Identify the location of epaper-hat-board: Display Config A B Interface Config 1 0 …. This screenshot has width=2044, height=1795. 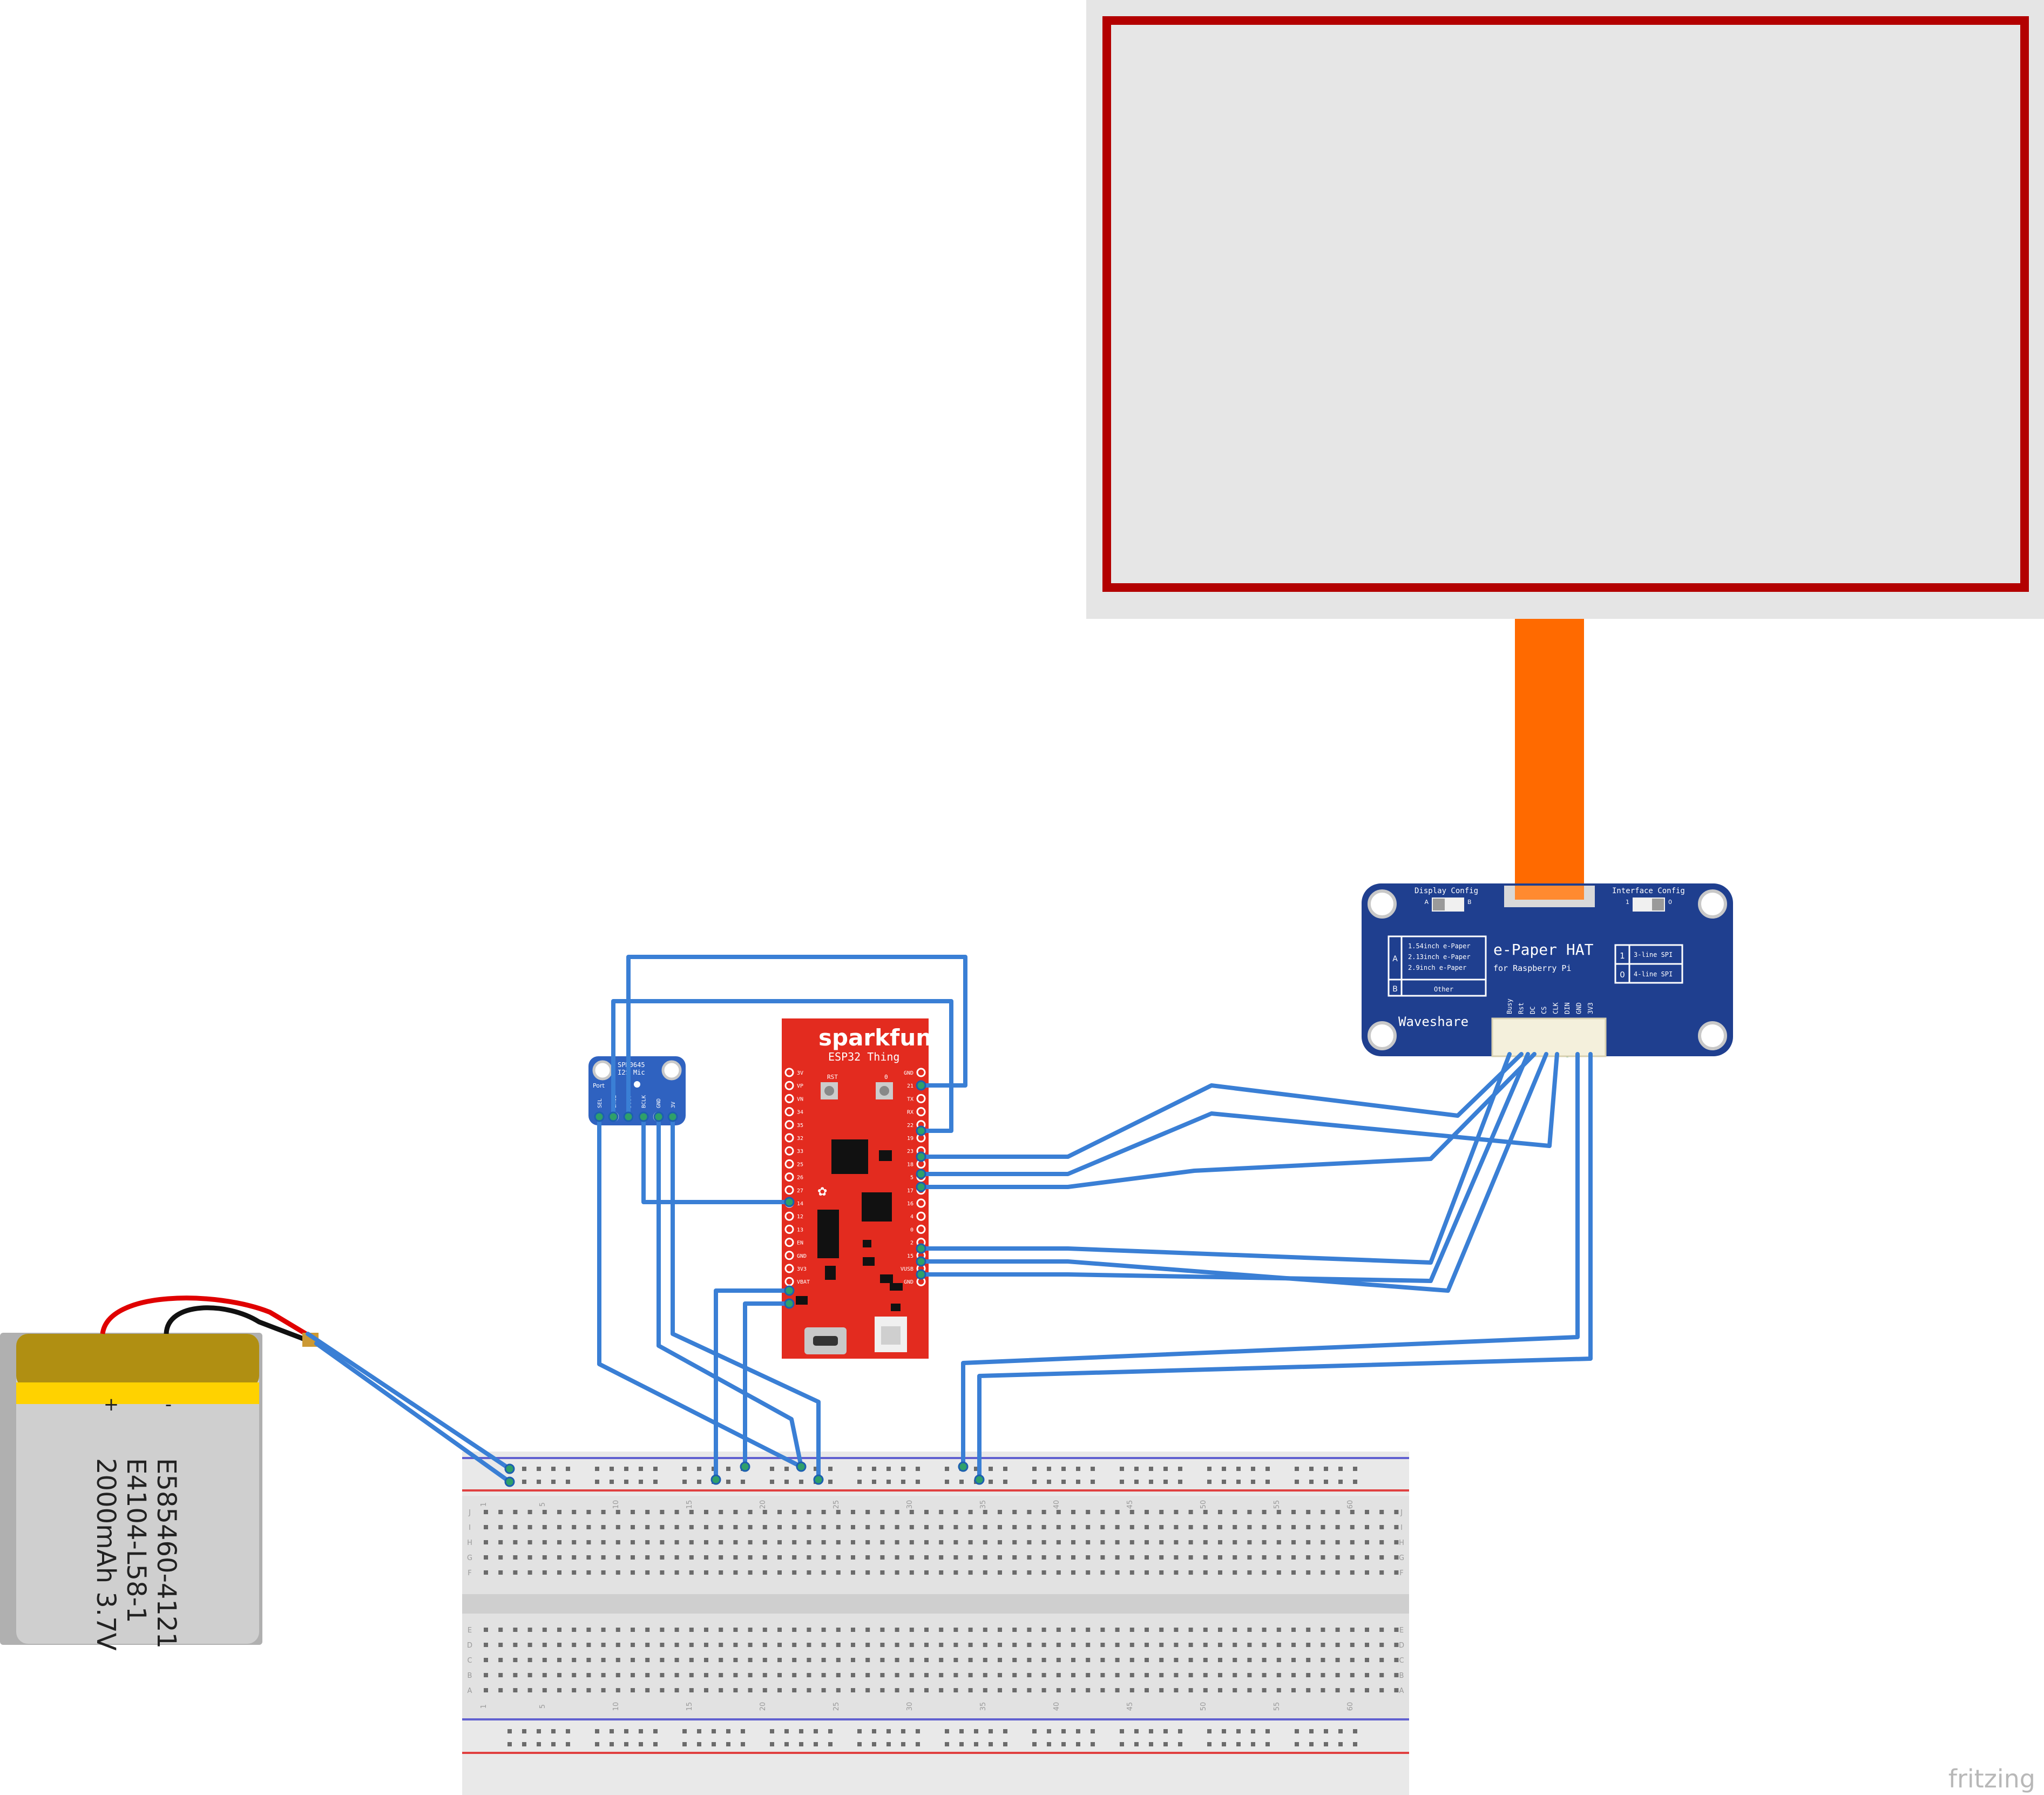
(1547, 970).